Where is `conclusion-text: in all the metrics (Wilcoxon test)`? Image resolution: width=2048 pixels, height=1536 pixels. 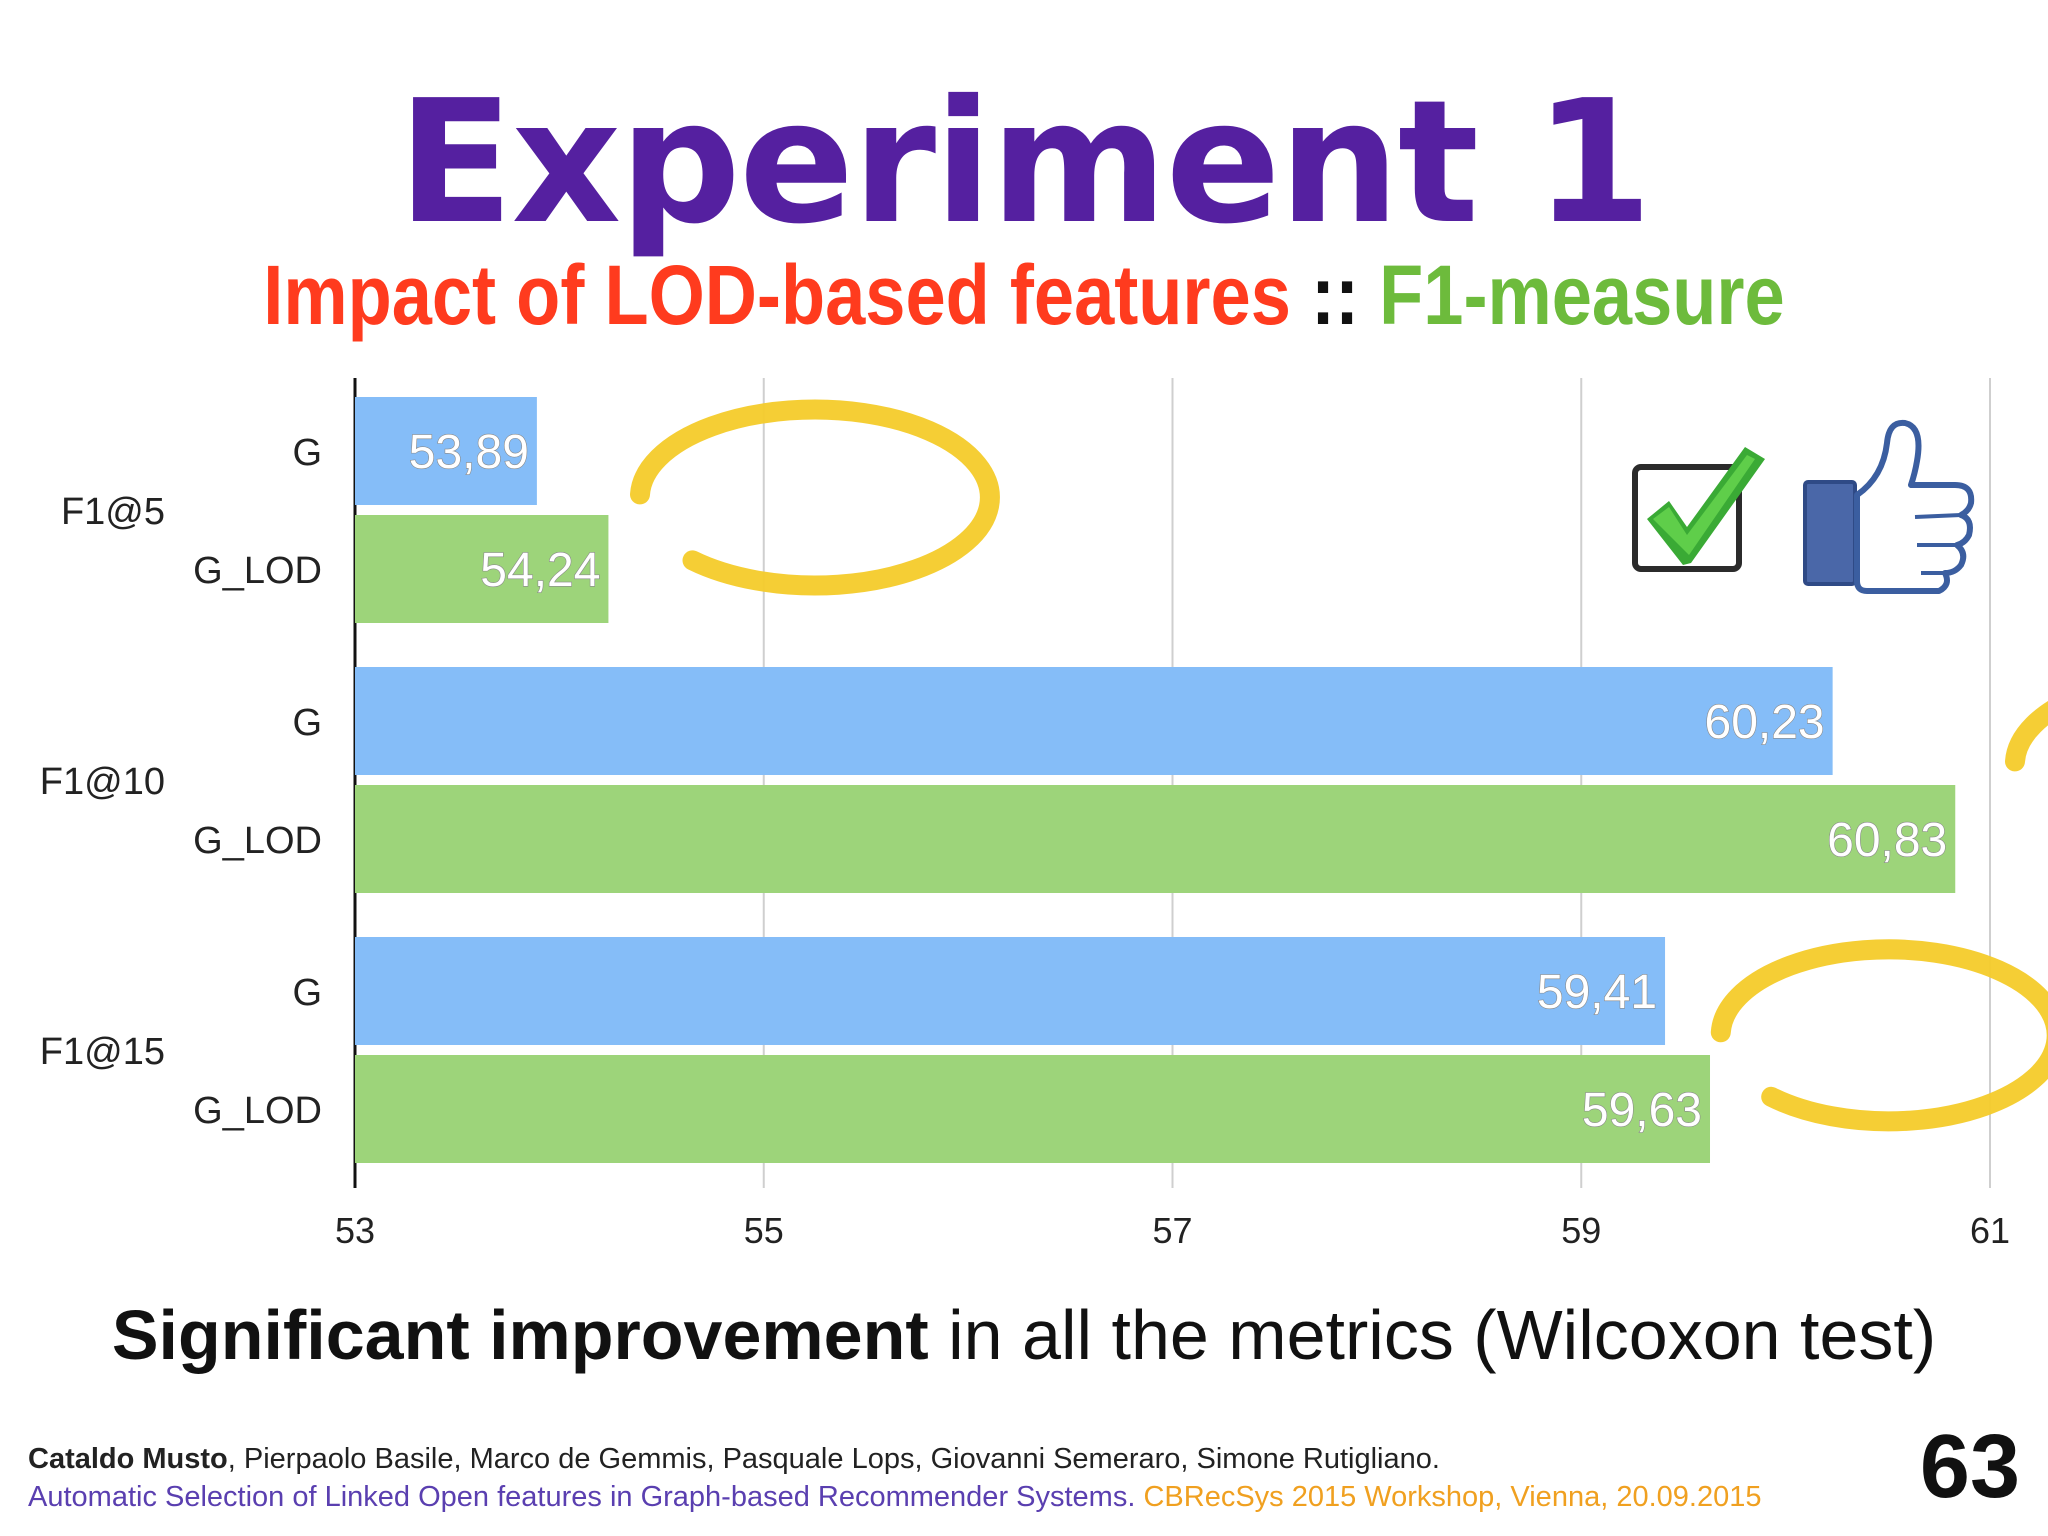
conclusion-text: in all the metrics (Wilcoxon test) is located at coordinates (1432, 1335).